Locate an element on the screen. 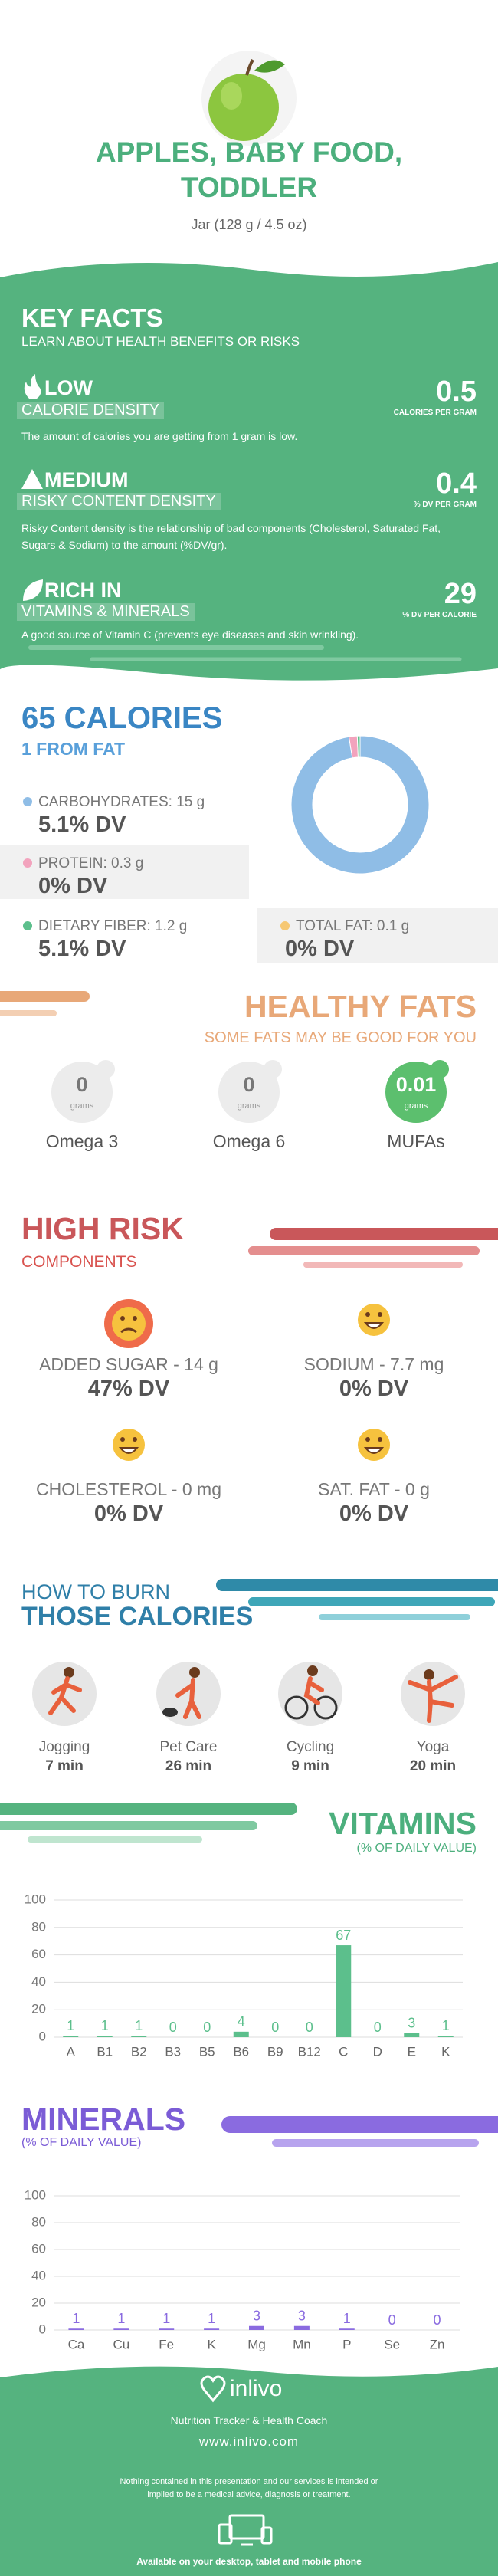  warning-icon is located at coordinates (32, 479).